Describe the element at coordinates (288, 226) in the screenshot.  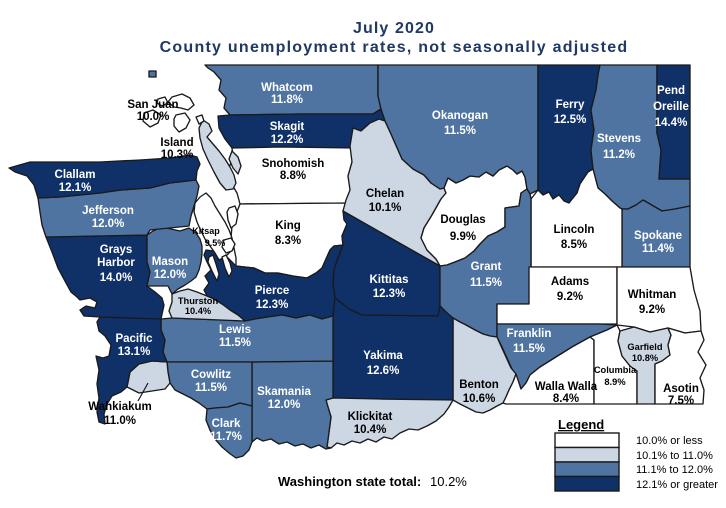
I see `svg-text: King` at that location.